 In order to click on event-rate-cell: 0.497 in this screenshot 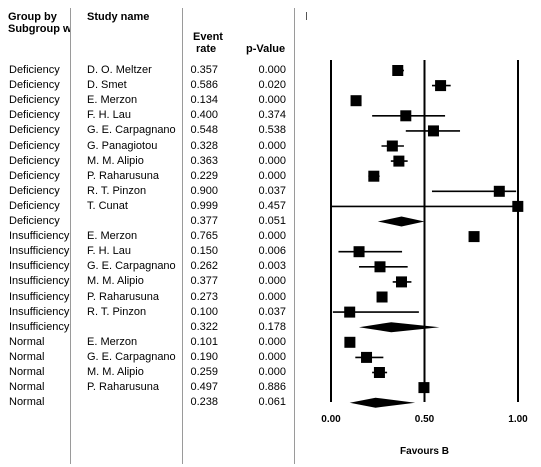, I will do `click(204, 387)`.